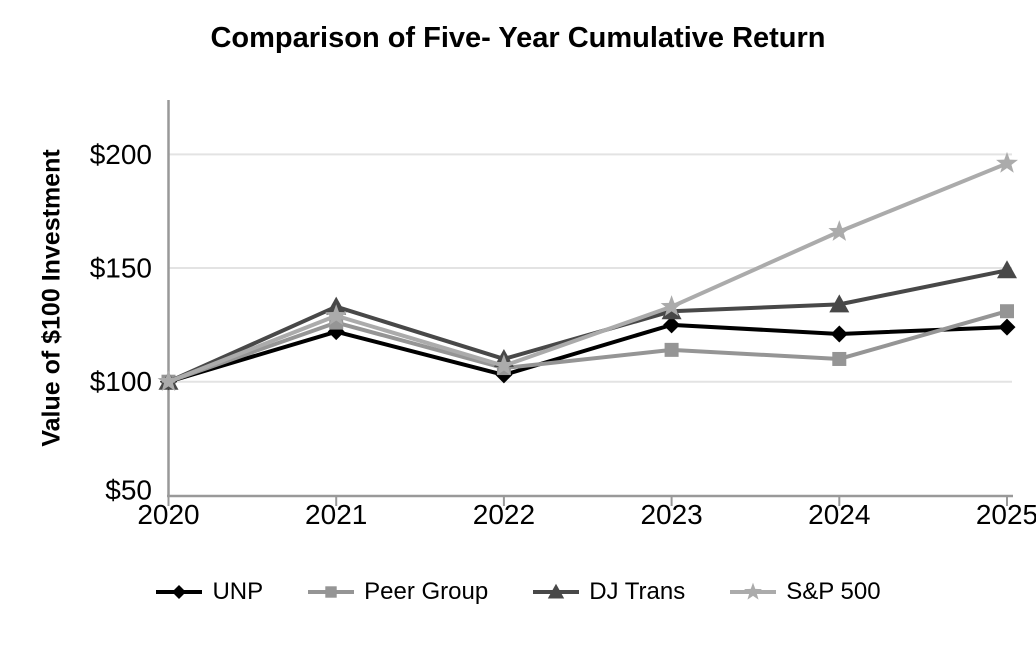 Image resolution: width=1036 pixels, height=652 pixels. I want to click on diamond-marker, so click(179, 592).